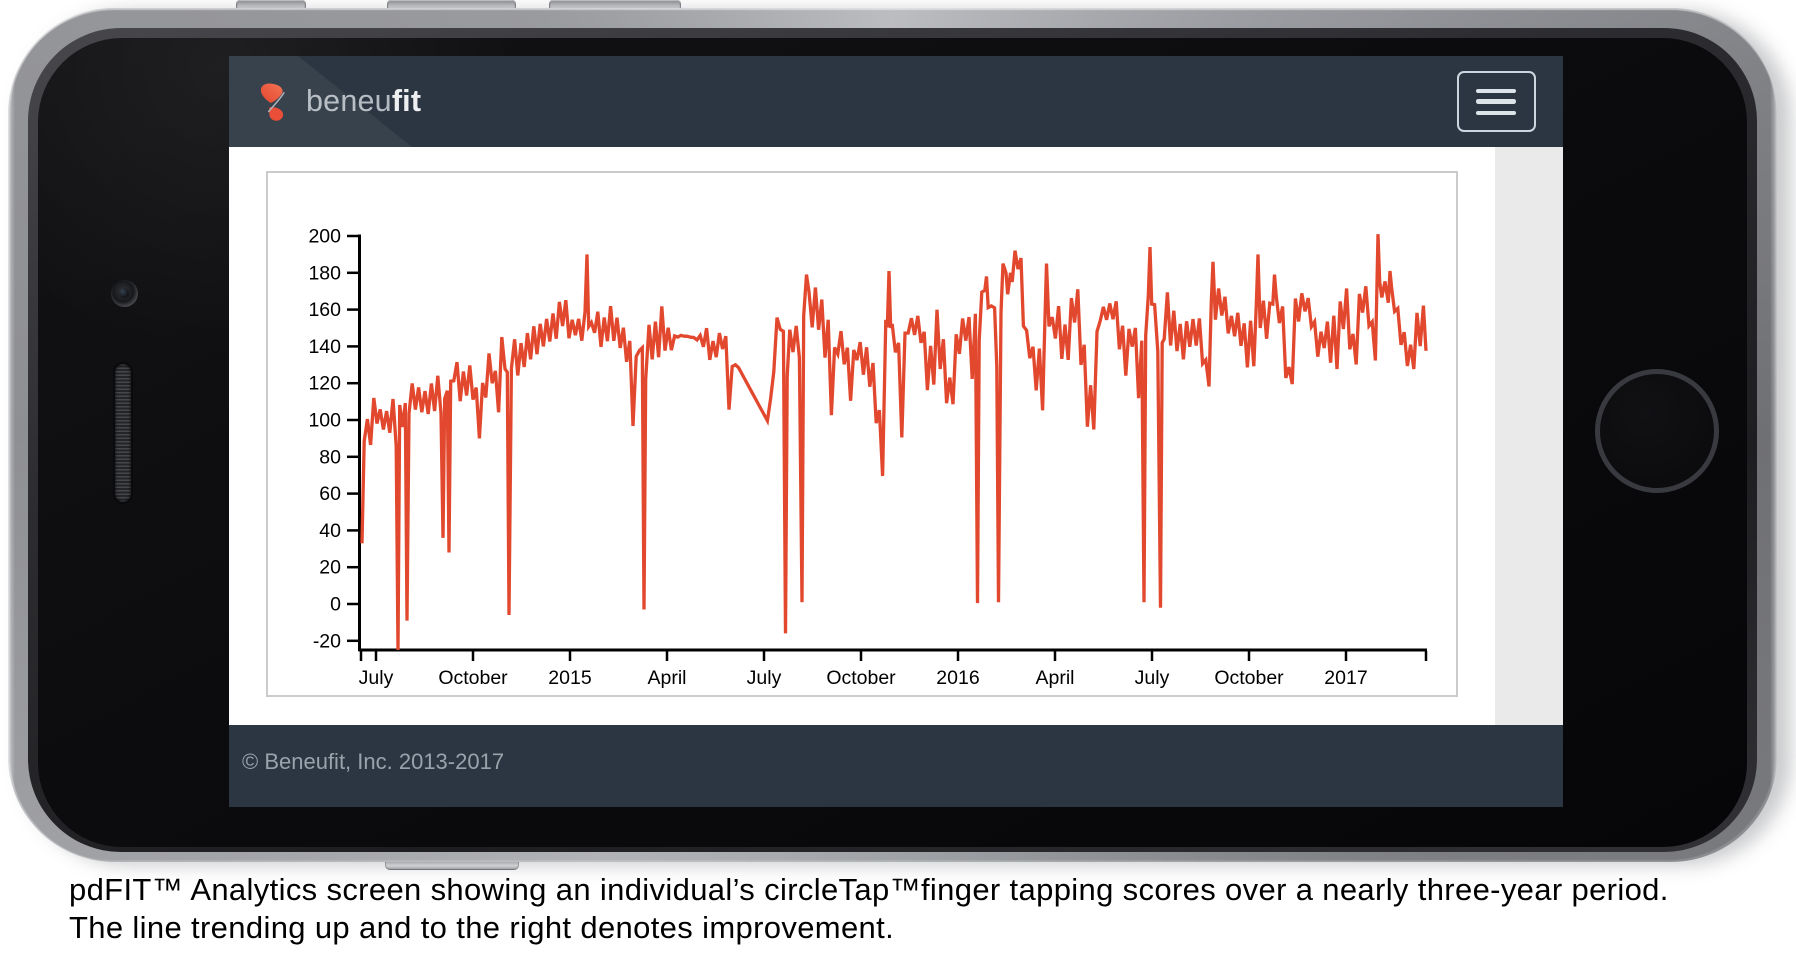  What do you see at coordinates (324, 273) in the screenshot?
I see `svg-text: 180` at bounding box center [324, 273].